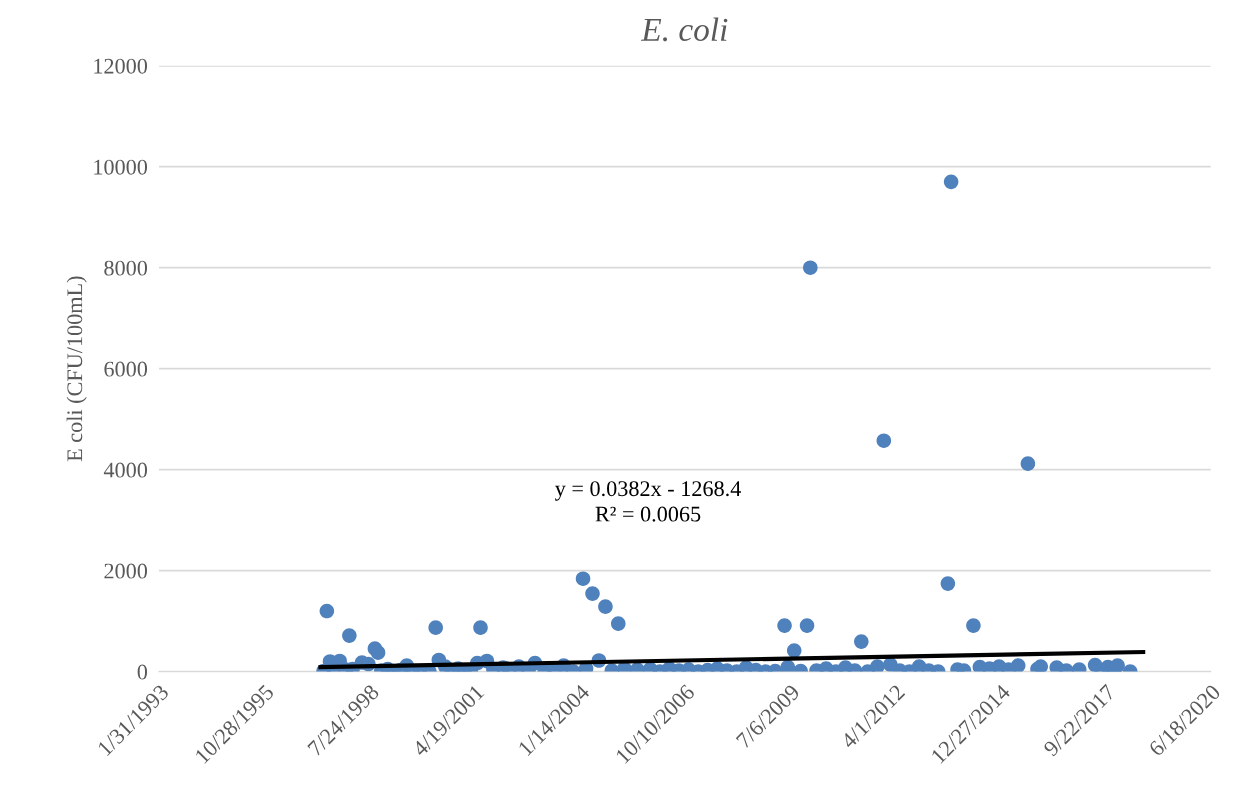  I want to click on y-tick-label: 6000, so click(126, 369).